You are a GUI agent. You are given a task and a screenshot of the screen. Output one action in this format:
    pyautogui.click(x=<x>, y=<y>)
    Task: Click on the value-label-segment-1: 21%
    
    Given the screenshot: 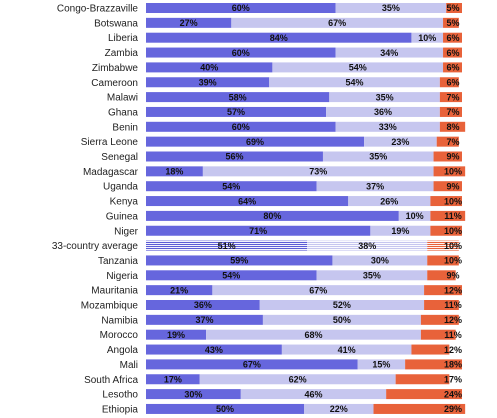 What is the action you would take?
    pyautogui.click(x=179, y=290)
    